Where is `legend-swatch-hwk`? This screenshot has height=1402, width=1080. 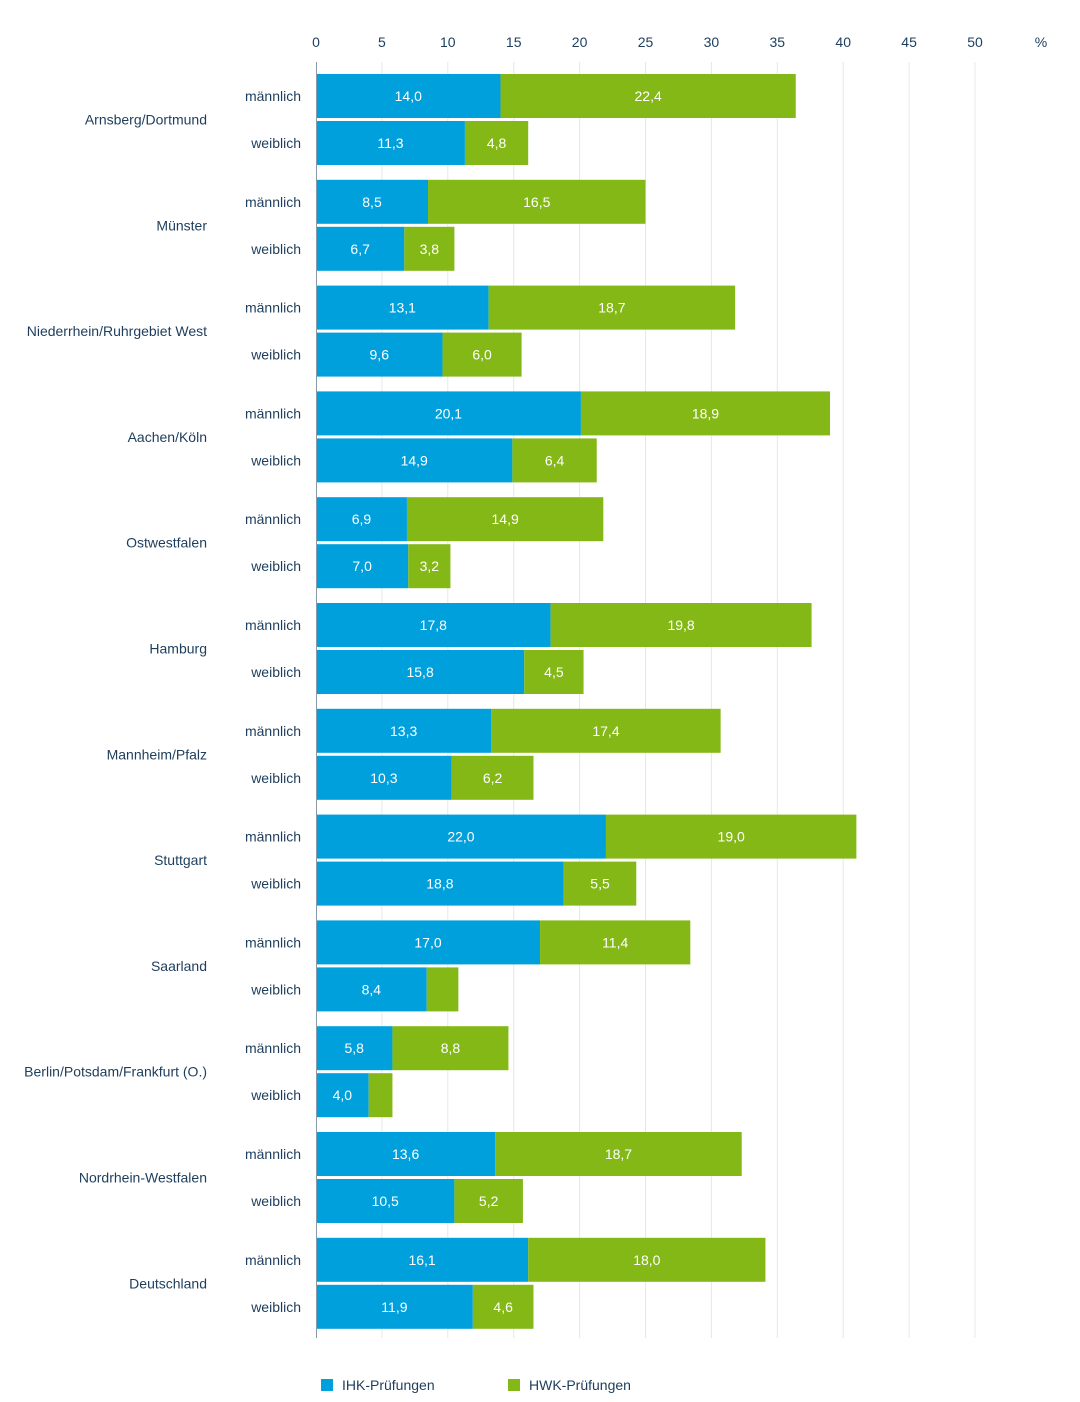 legend-swatch-hwk is located at coordinates (514, 1385).